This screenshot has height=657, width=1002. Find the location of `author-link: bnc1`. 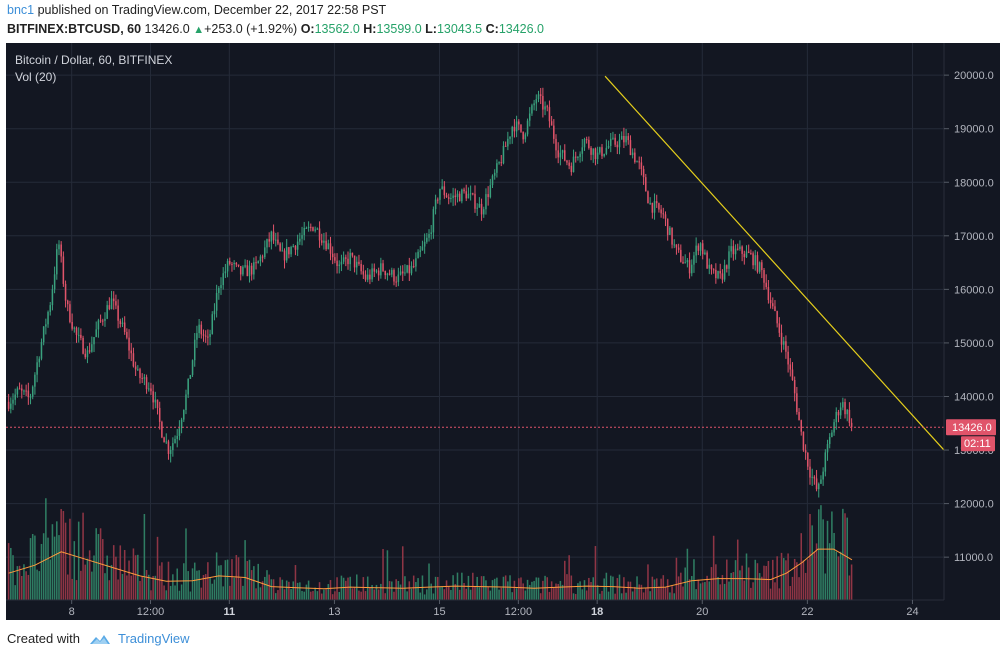

author-link: bnc1 is located at coordinates (21, 10).